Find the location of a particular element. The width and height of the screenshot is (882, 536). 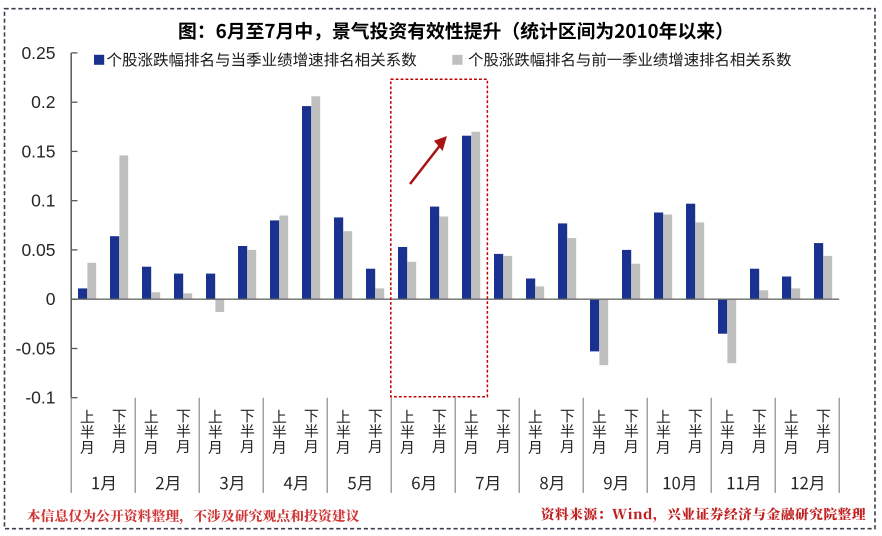

svg-text: -0.1 is located at coordinates (40, 398).